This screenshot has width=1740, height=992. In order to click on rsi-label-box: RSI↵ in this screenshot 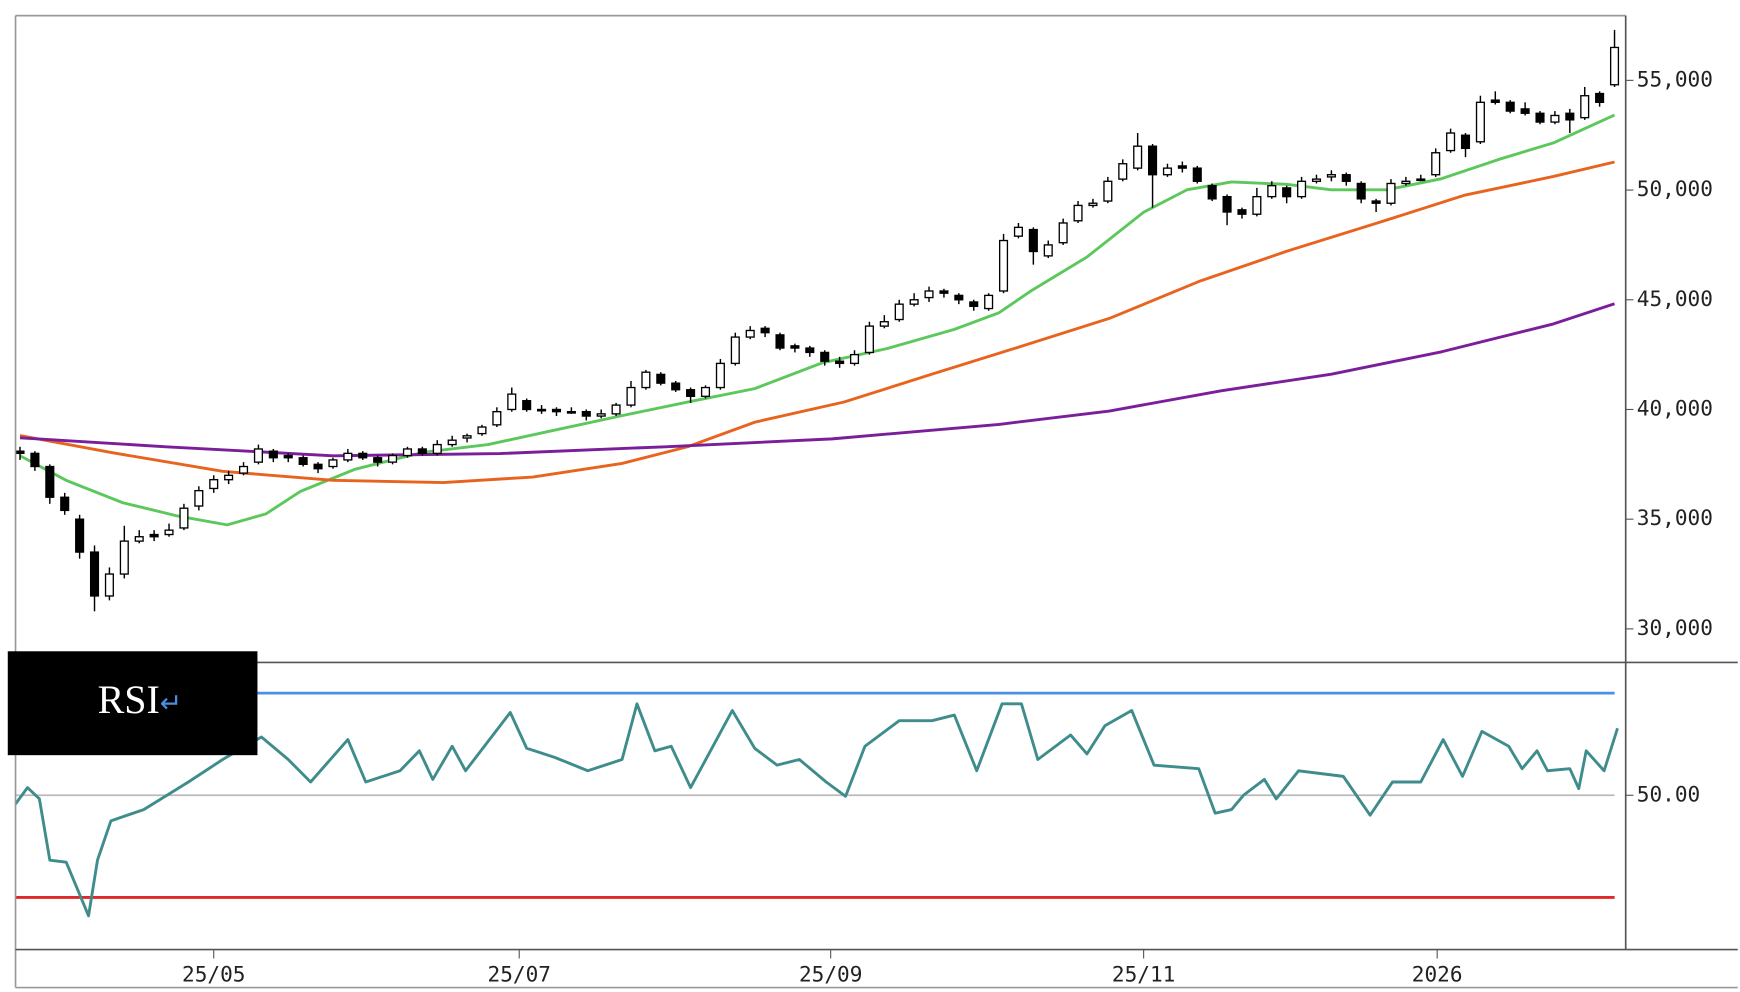, I will do `click(132, 703)`.